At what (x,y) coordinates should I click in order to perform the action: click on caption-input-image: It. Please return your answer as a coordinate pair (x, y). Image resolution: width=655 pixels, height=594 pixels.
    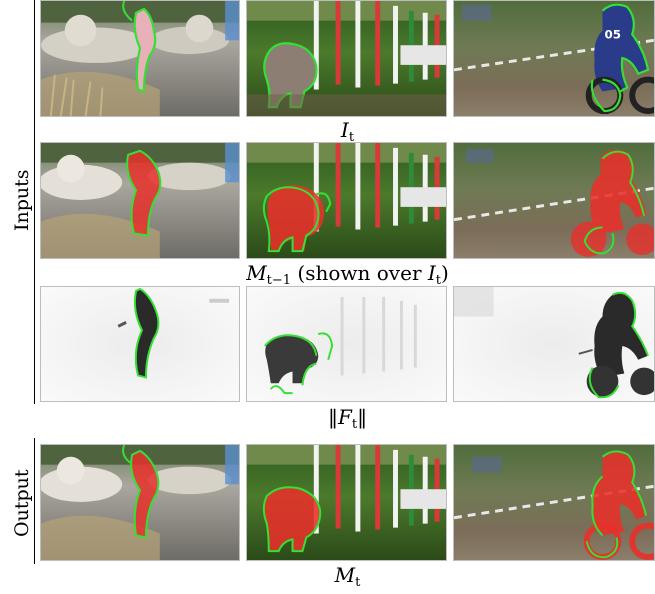
    Looking at the image, I should click on (347, 131).